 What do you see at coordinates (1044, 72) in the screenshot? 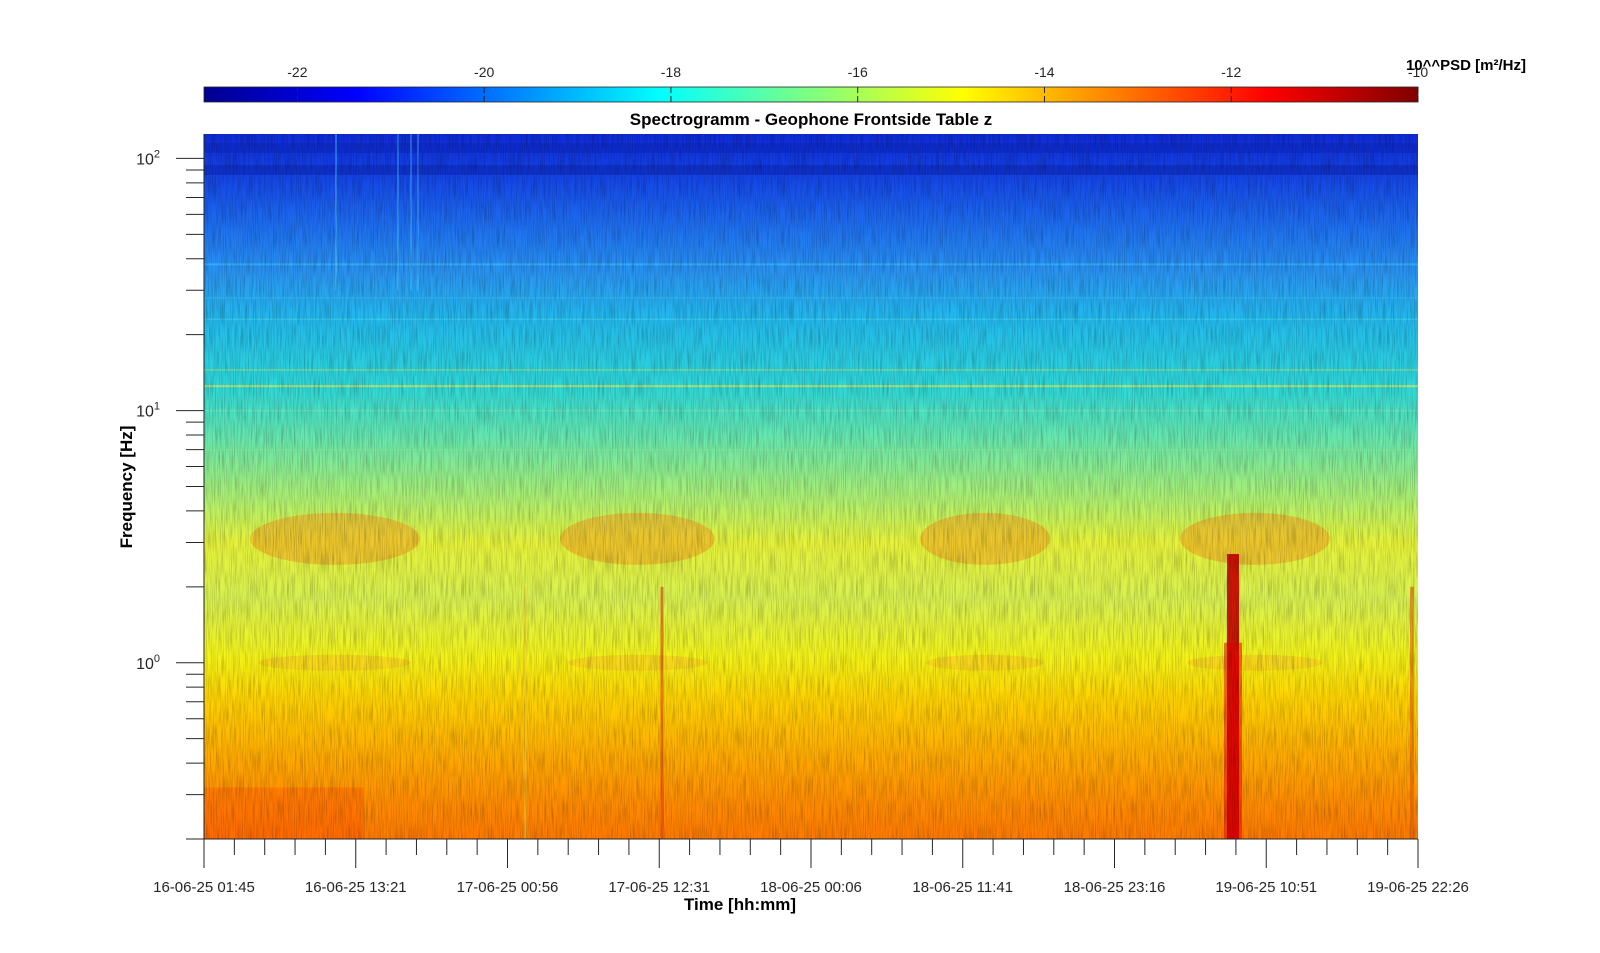
I see `colorbar-tick-label: -14` at bounding box center [1044, 72].